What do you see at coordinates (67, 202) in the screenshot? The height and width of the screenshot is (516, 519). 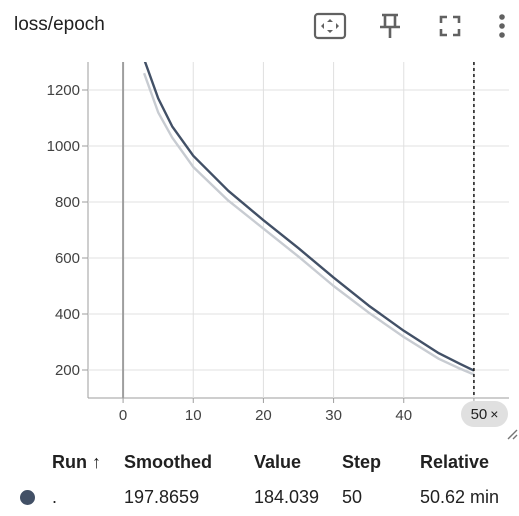 I see `y-tick-label: 800` at bounding box center [67, 202].